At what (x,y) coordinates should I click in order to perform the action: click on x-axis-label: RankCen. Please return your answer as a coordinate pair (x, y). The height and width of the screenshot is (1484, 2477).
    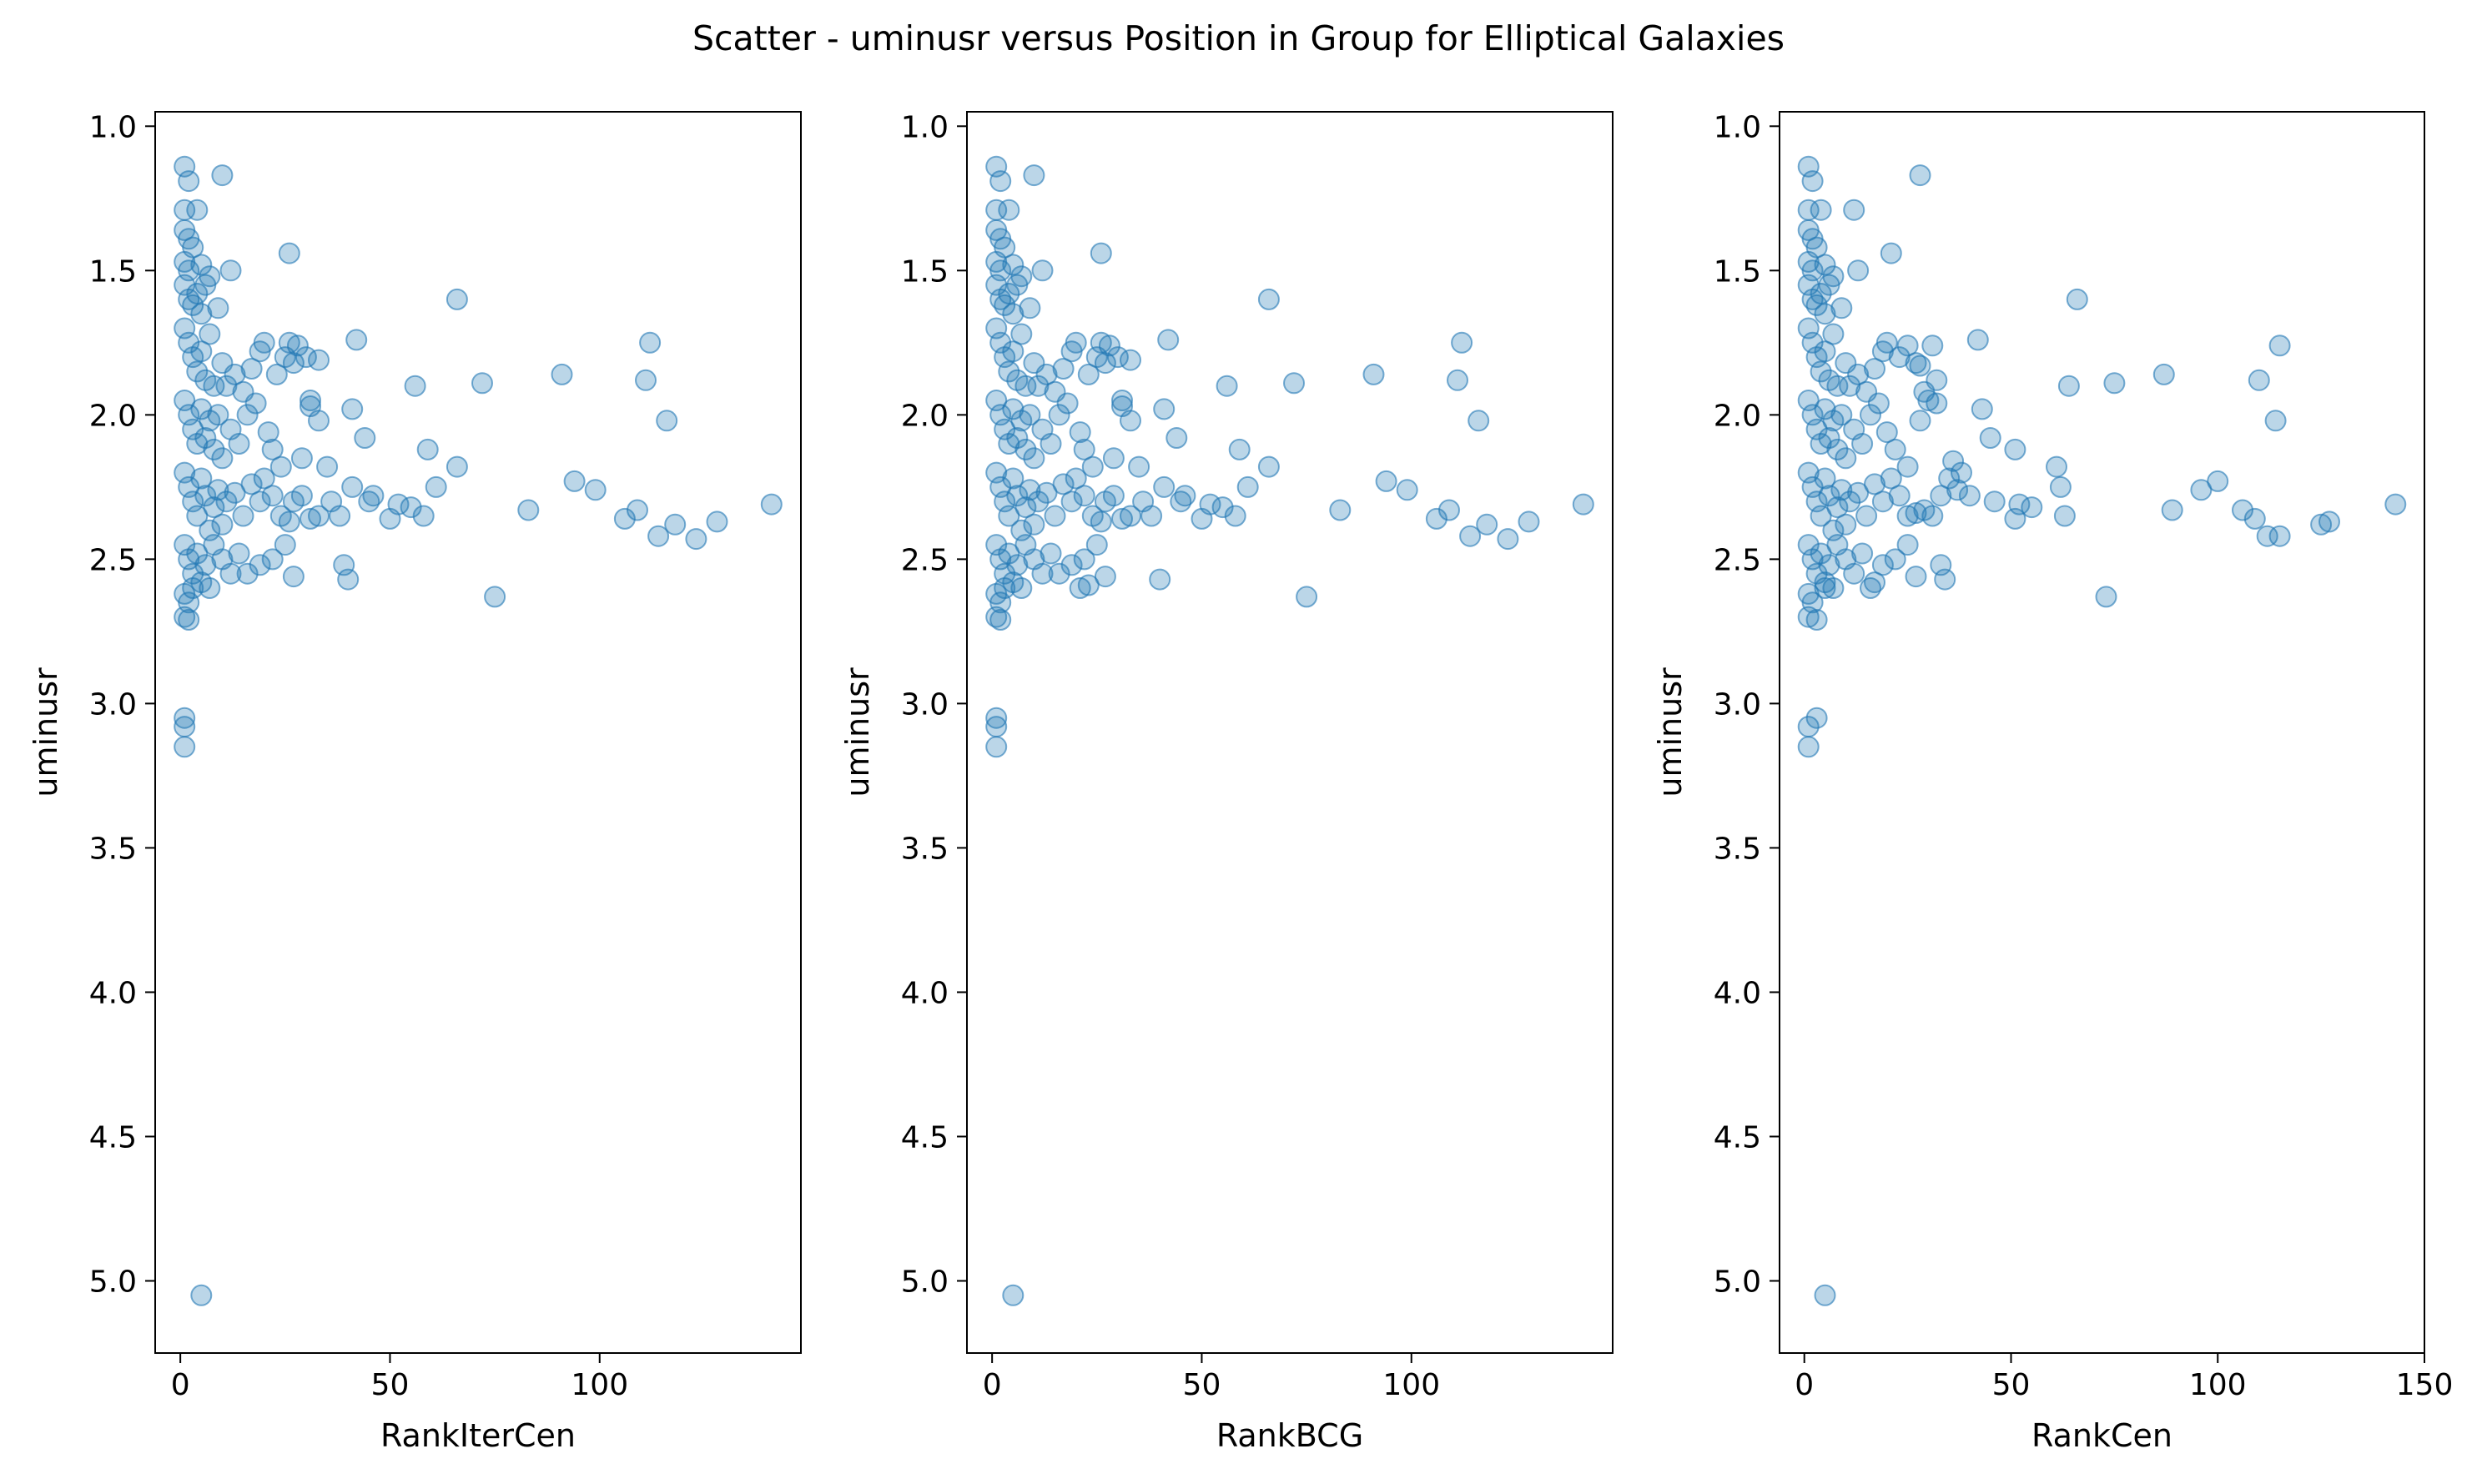
    Looking at the image, I should click on (2102, 1435).